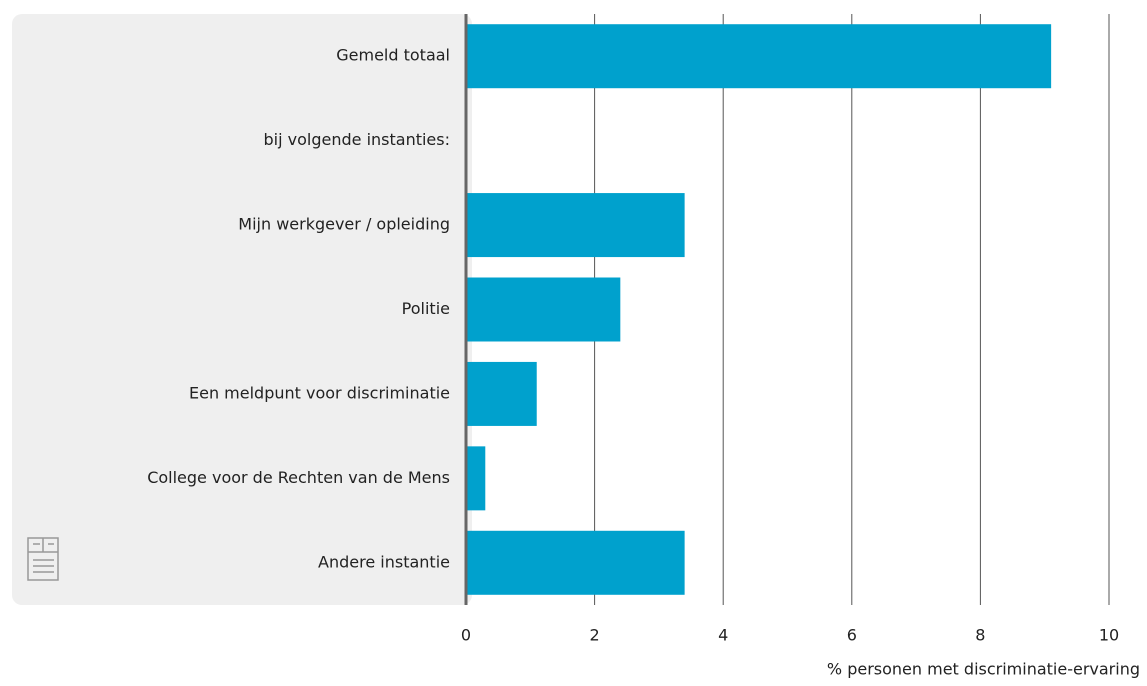  I want to click on y-tick-label: Andere instantie, so click(384, 561).